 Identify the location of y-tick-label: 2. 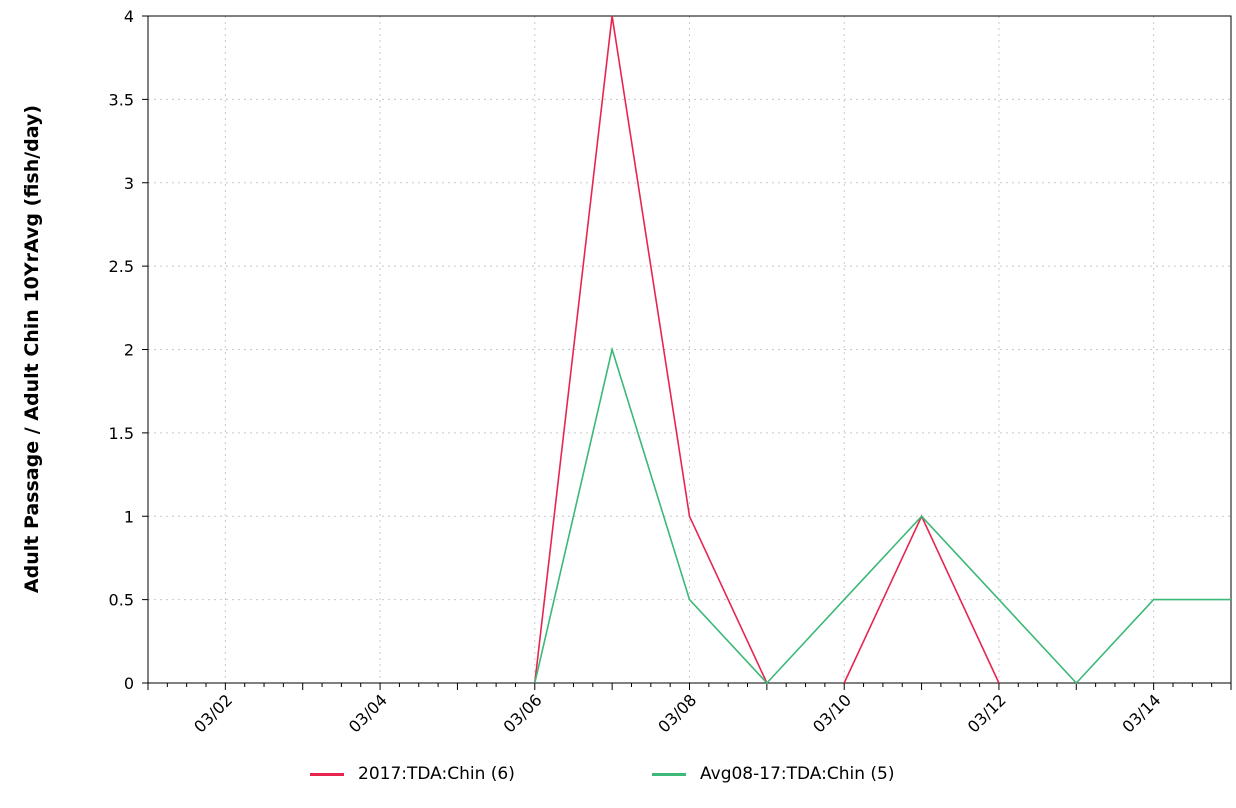
(129, 350).